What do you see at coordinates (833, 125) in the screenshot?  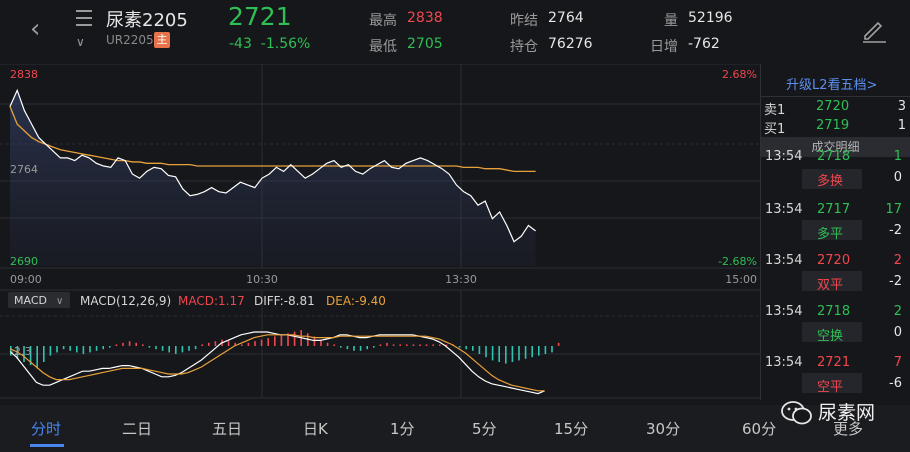 I see `bid-price: 2719` at bounding box center [833, 125].